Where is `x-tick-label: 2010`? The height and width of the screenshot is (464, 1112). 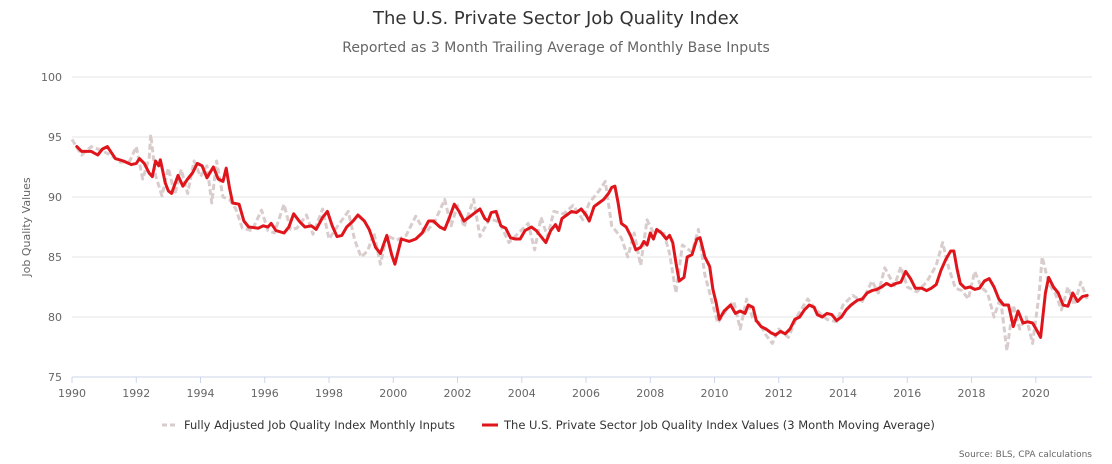
x-tick-label: 2010 is located at coordinates (715, 393).